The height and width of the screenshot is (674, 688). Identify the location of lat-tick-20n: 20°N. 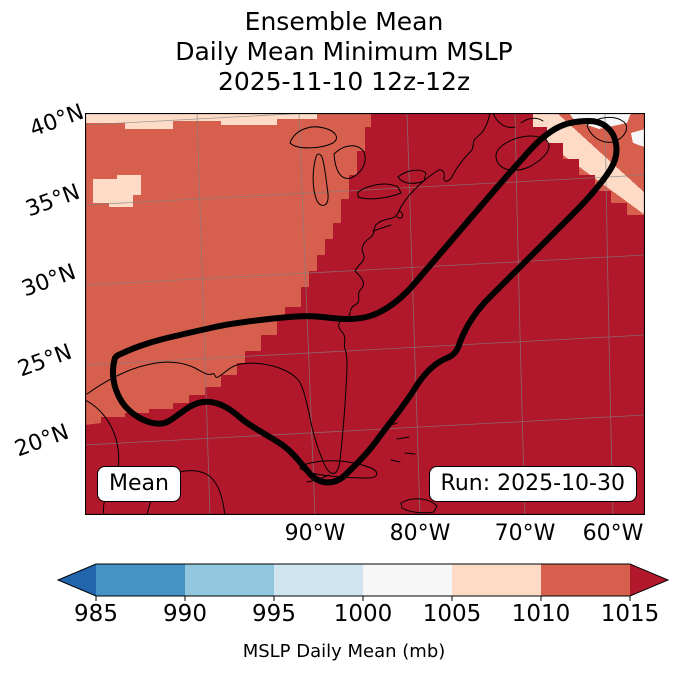
(42, 441).